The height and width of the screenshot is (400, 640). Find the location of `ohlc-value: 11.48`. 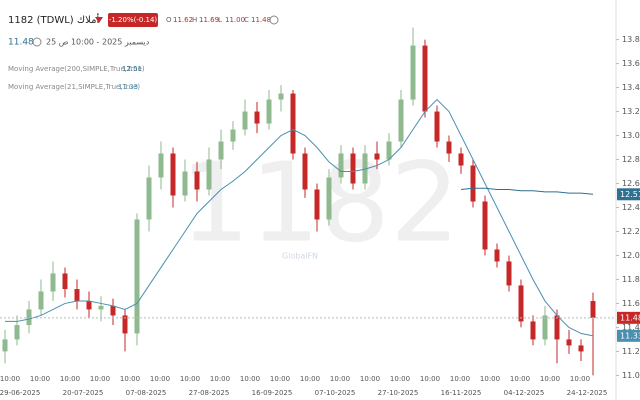

ohlc-value: 11.48 is located at coordinates (261, 20).